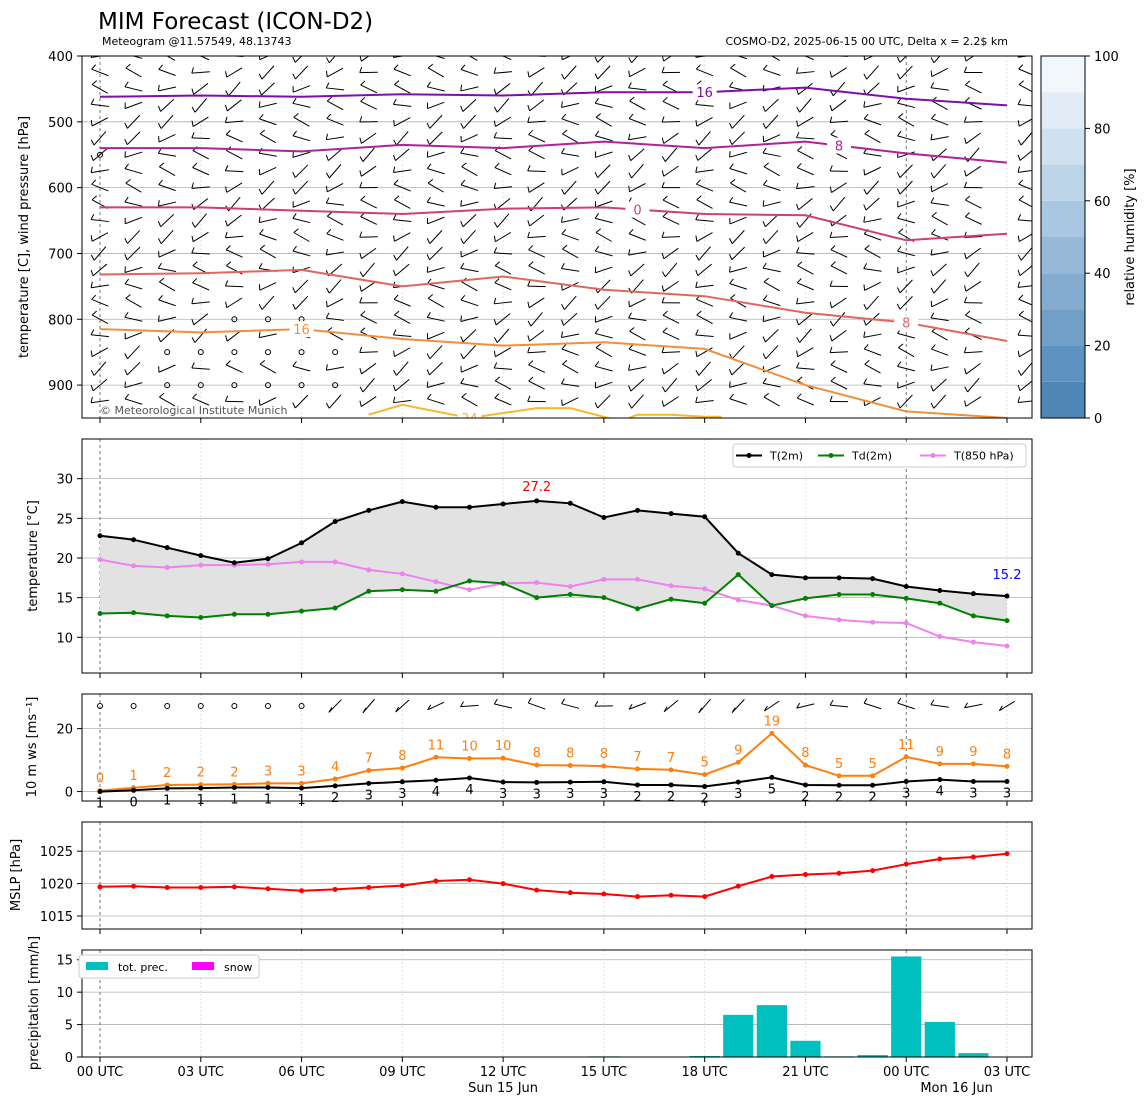 This screenshot has width=1148, height=1105. I want to click on legend-entry: T(850 hPa), so click(983, 456).